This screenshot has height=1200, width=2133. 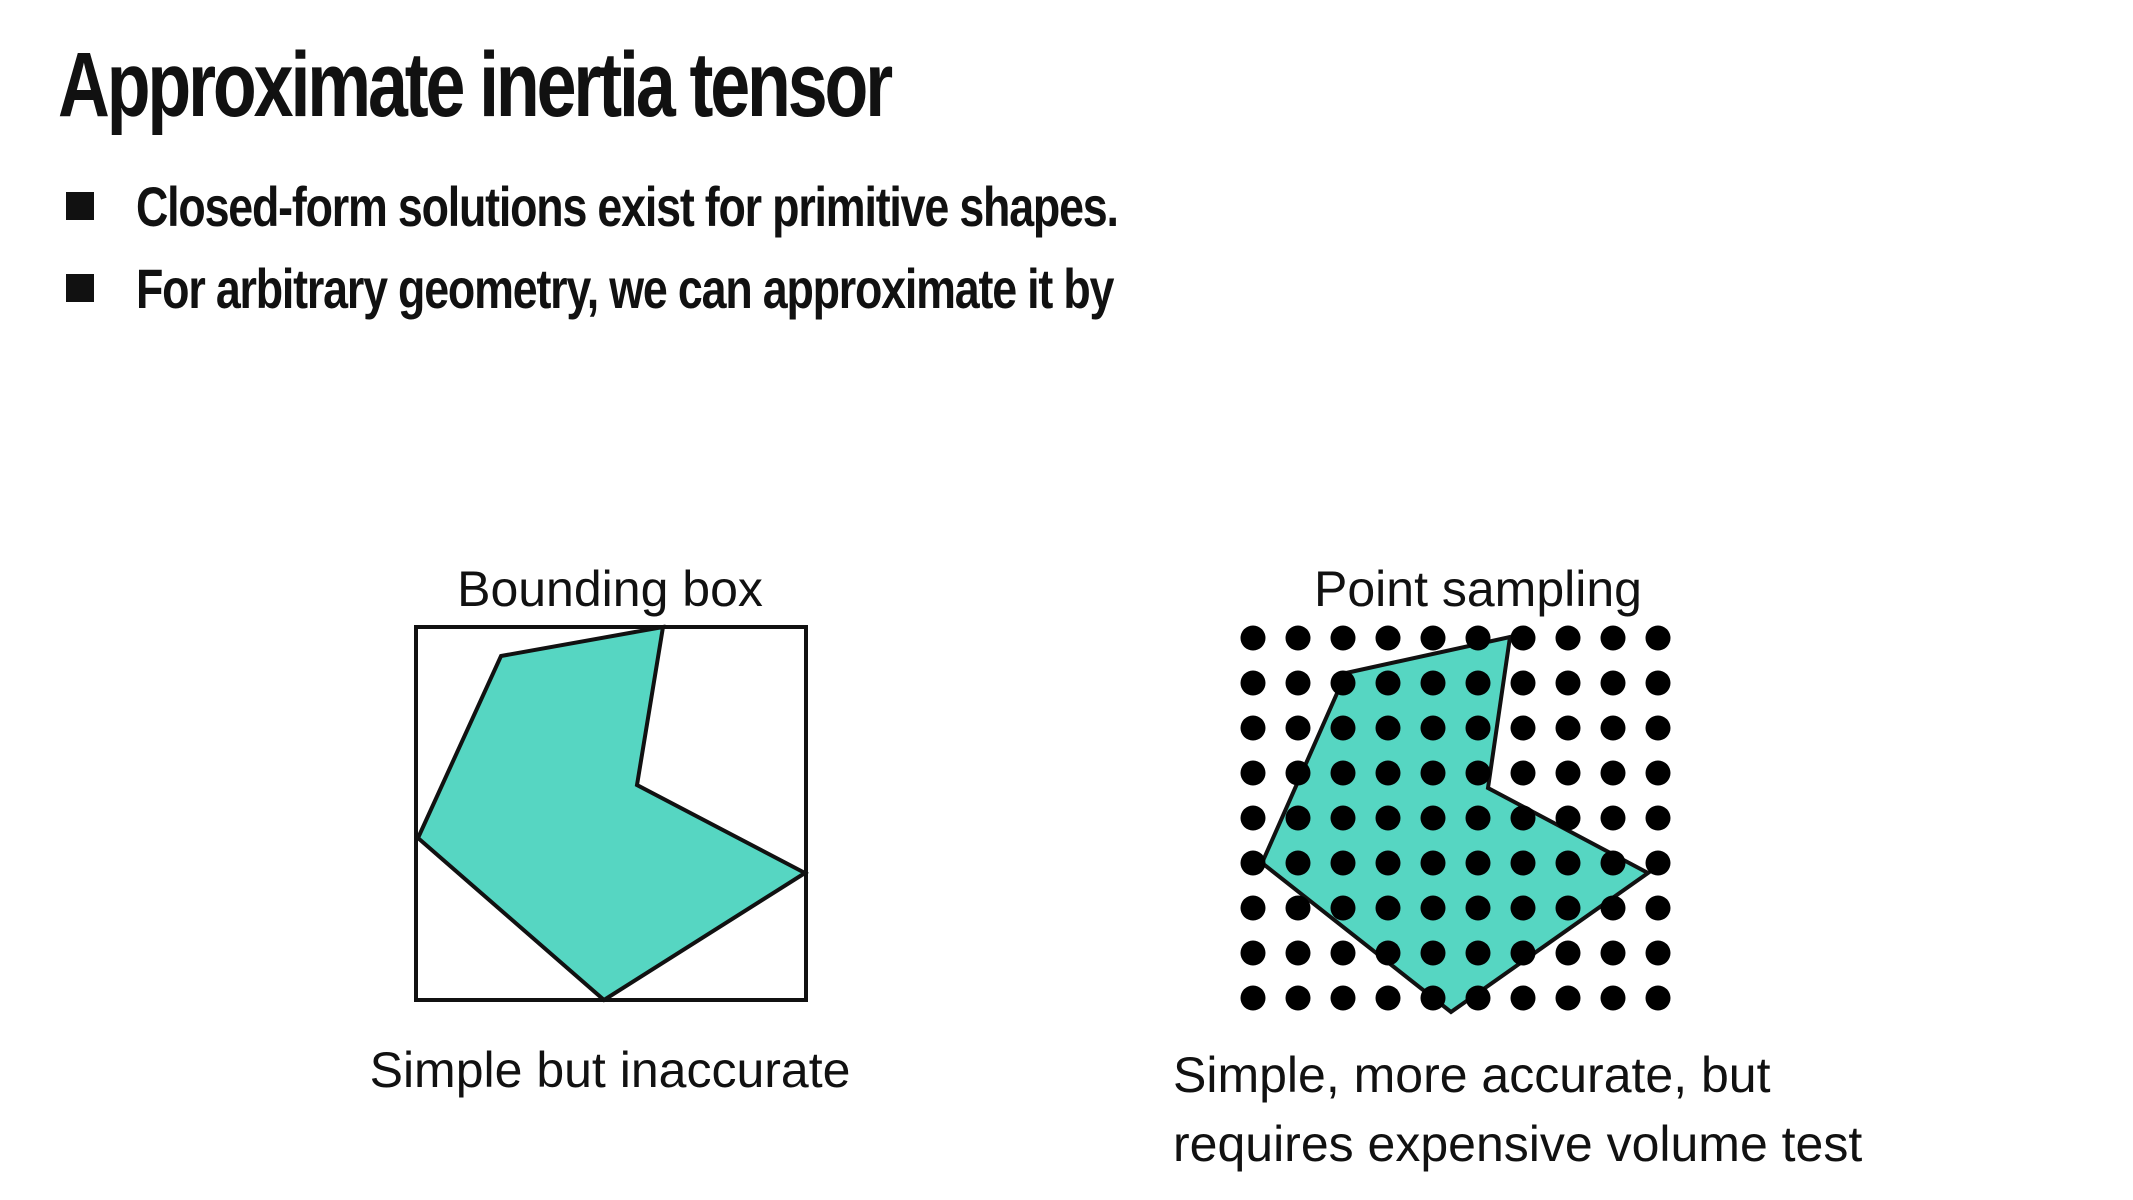 What do you see at coordinates (1478, 589) in the screenshot?
I see `point-sampling-label: Point sampling` at bounding box center [1478, 589].